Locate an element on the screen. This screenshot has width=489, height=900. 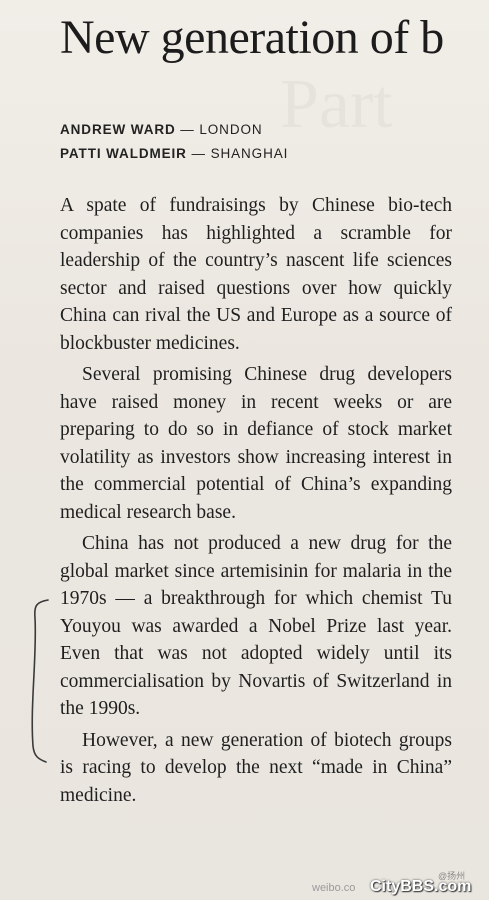
headline: New generation of b is located at coordinates (252, 37).